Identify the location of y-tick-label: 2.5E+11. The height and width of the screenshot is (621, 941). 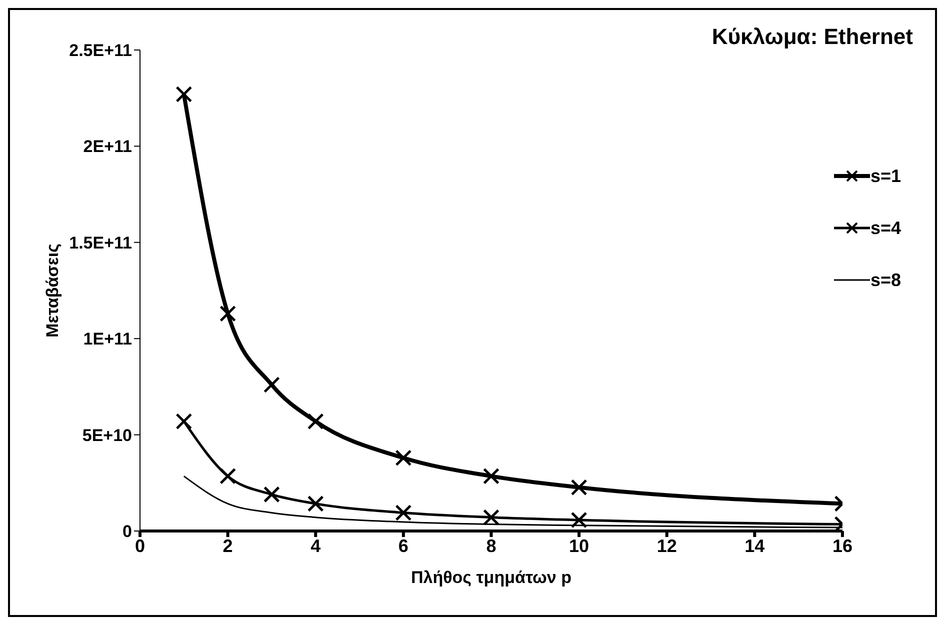
(100, 50).